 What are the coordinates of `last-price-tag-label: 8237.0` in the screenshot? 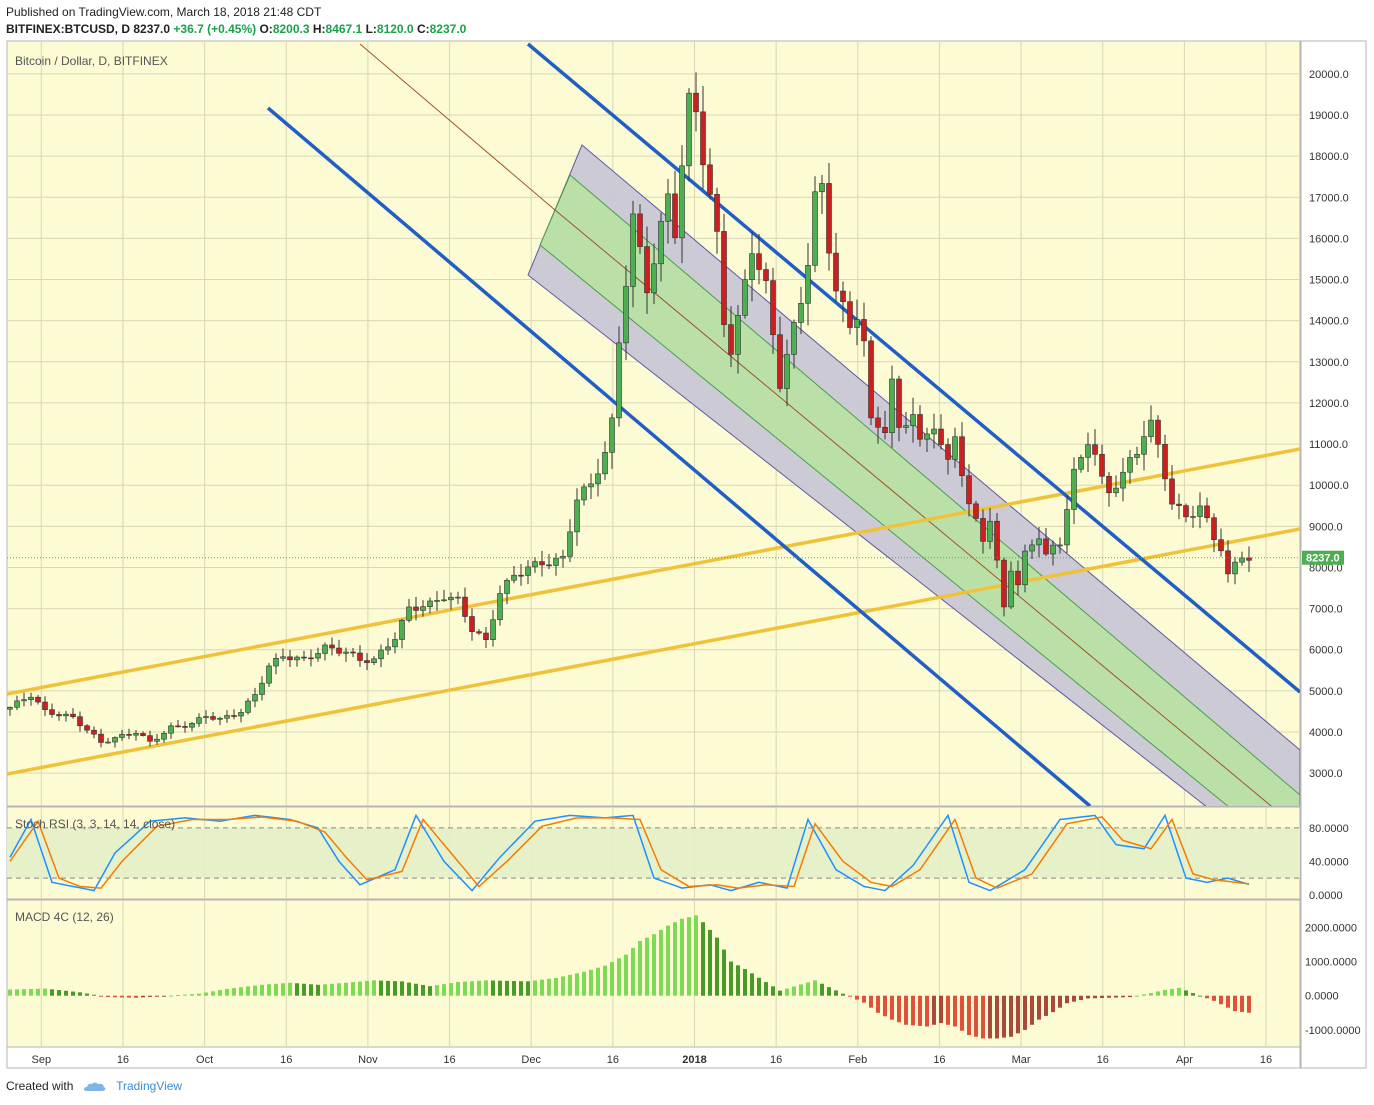 It's located at (1323, 559).